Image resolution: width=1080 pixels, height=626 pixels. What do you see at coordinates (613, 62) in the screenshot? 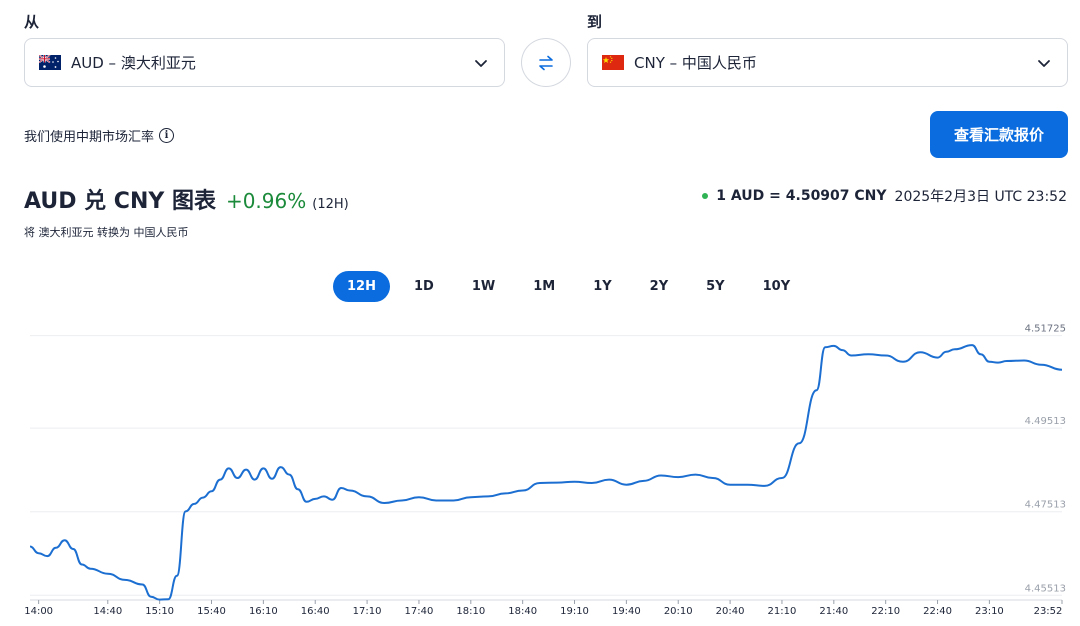
I see `china-flag-icon` at bounding box center [613, 62].